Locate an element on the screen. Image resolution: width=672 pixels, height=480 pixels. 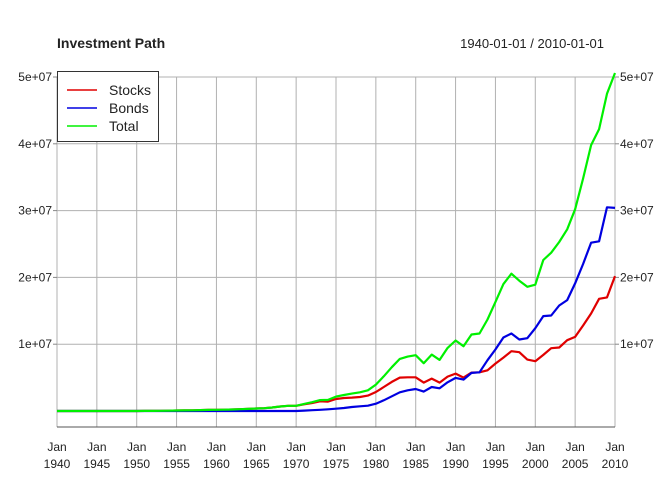
legend: Stocks Bonds Total is located at coordinates (108, 106).